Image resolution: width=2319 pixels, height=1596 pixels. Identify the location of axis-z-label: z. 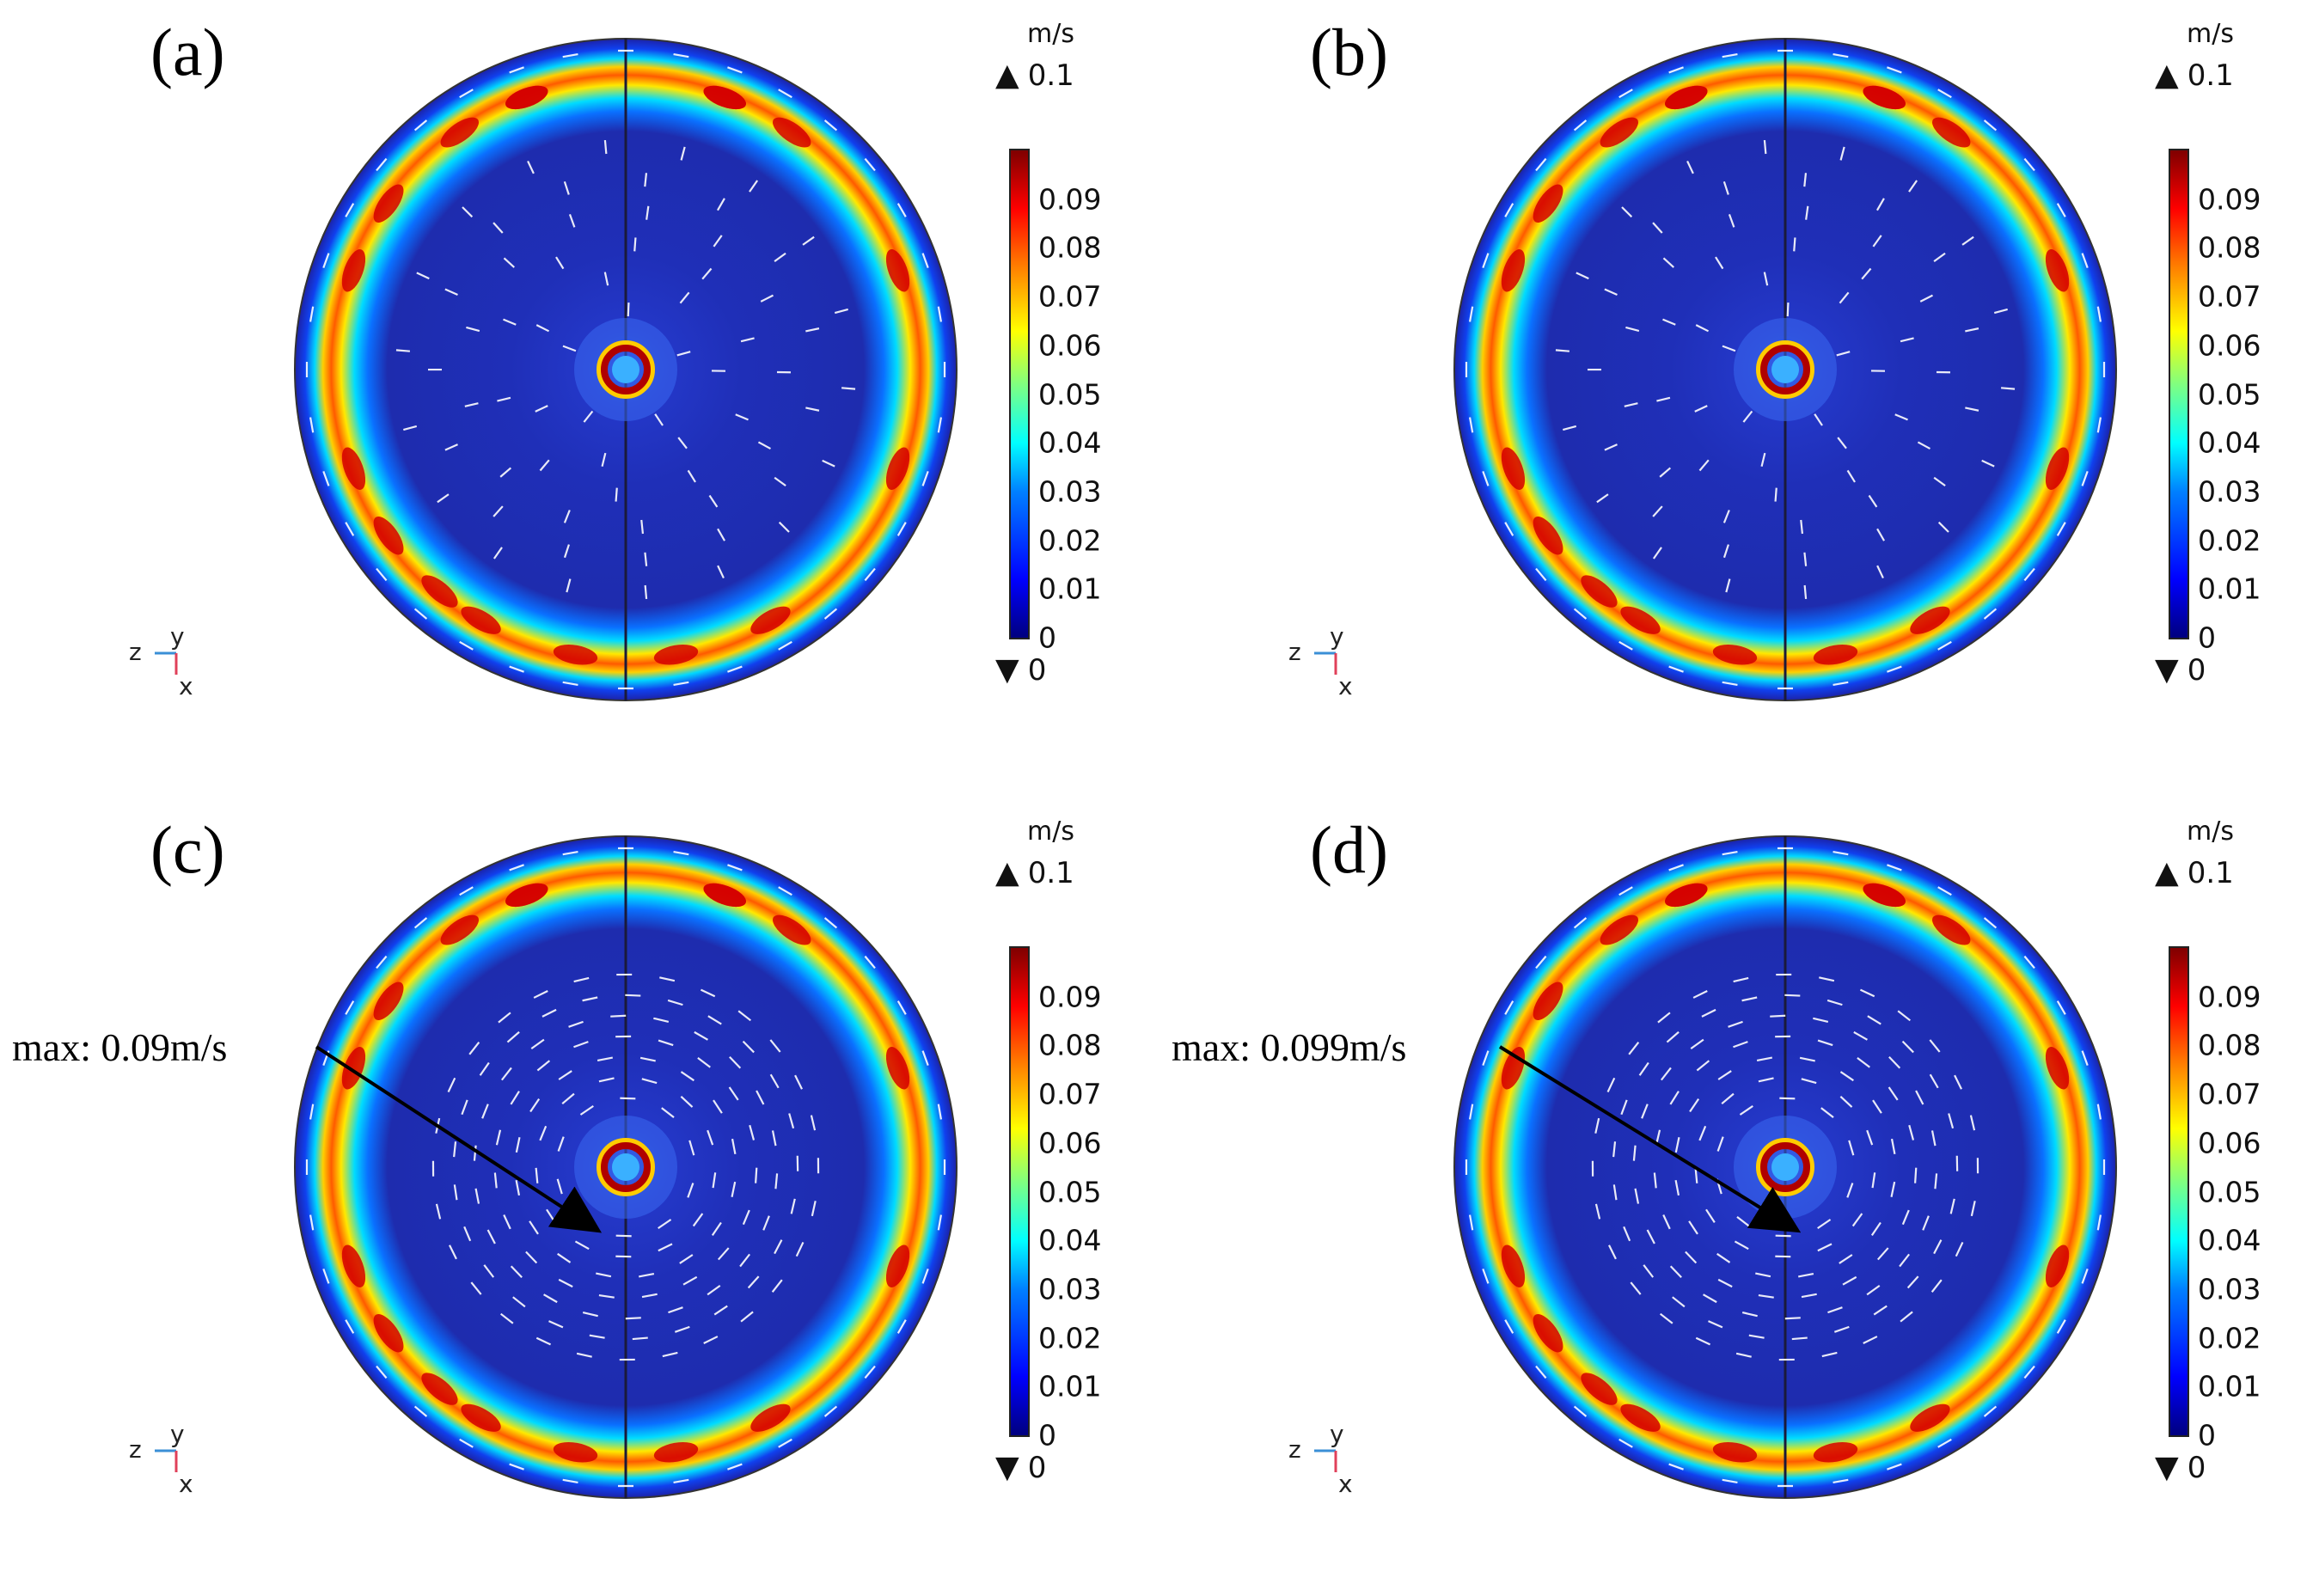
(1295, 1449).